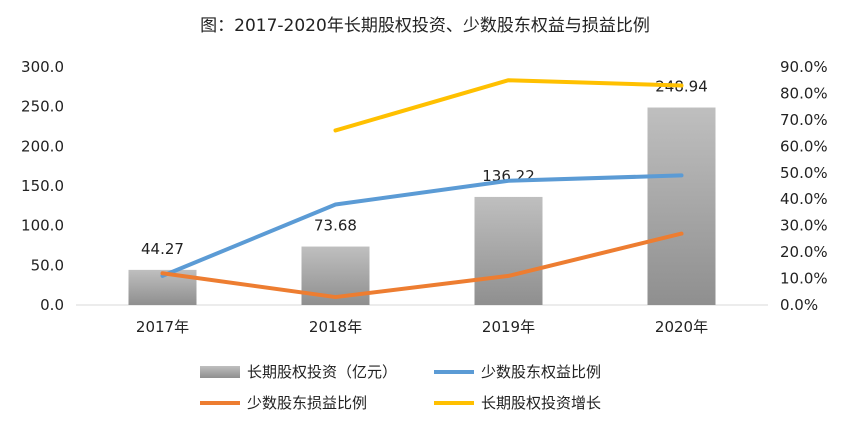  I want to click on right-tick-label: 90.0%, so click(804, 67).